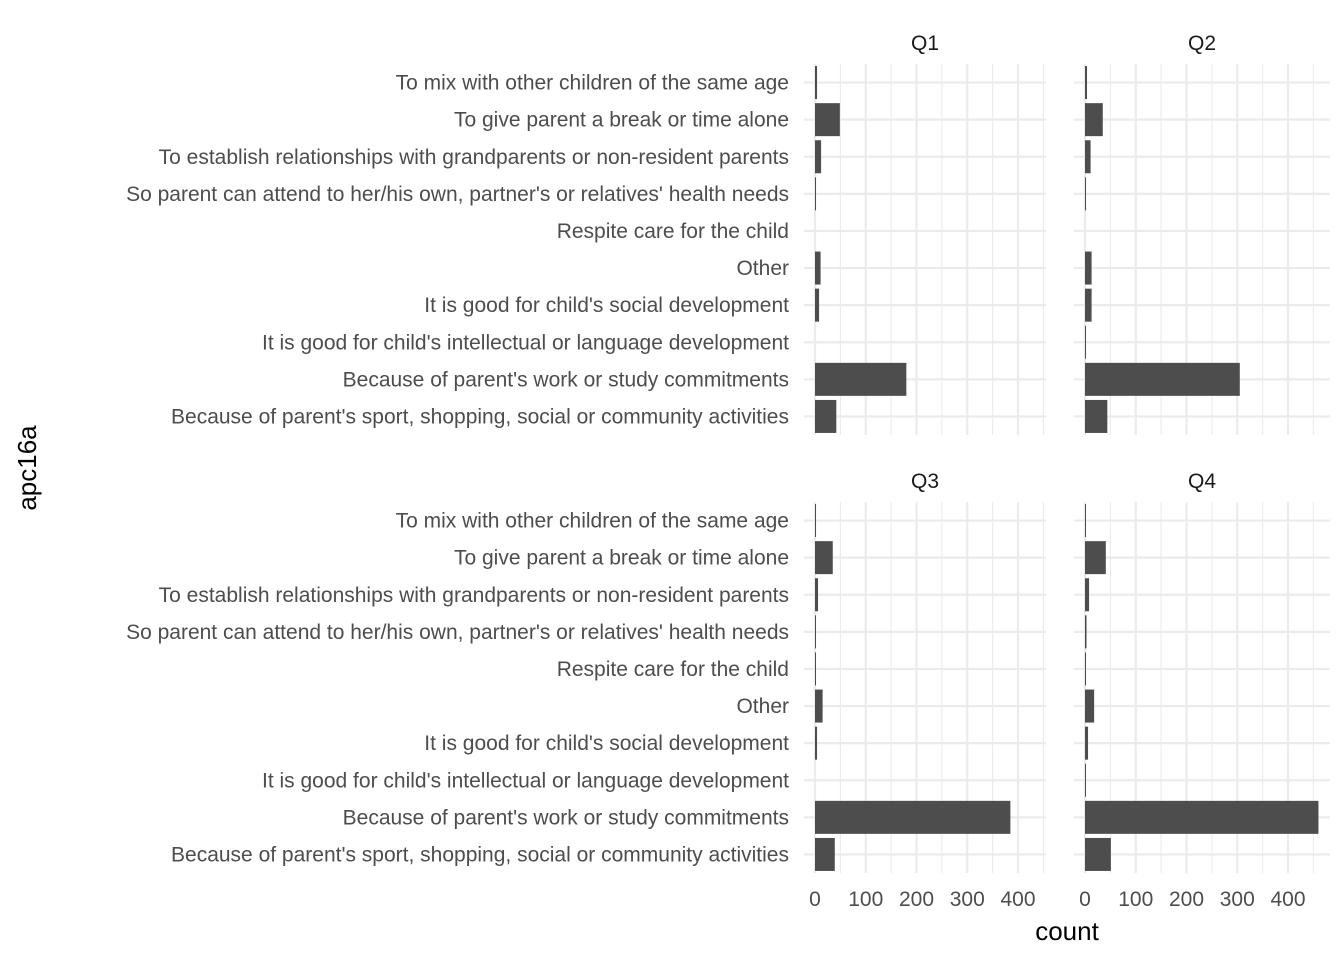  I want to click on x-axis-title: count, so click(1067, 931).